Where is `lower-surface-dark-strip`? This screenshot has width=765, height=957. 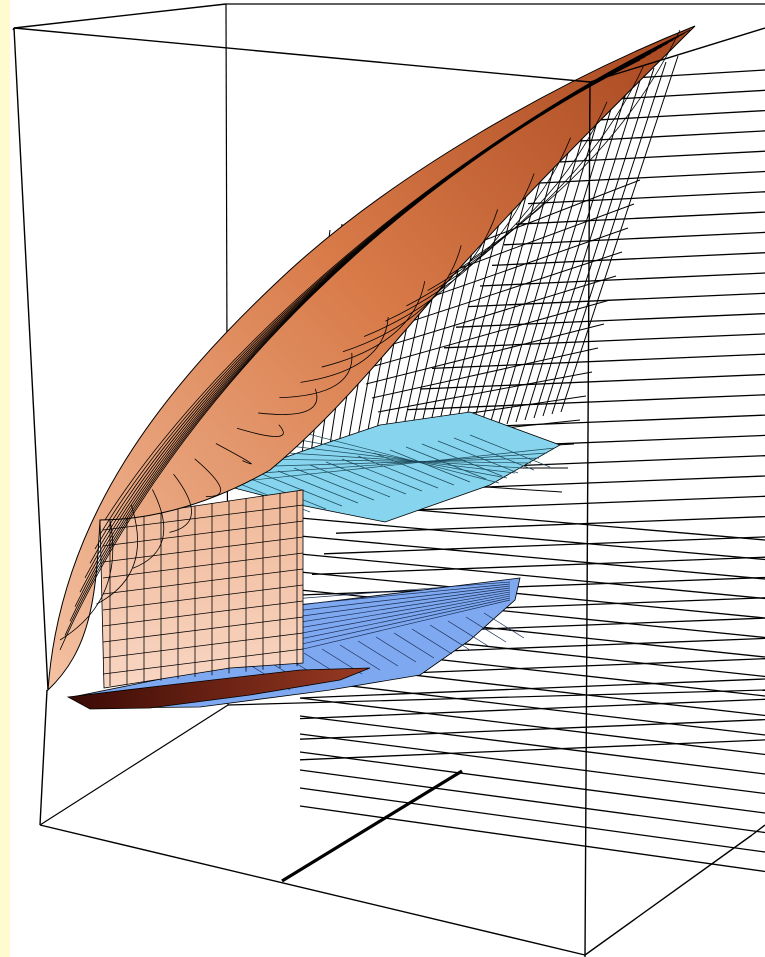 lower-surface-dark-strip is located at coordinates (218, 688).